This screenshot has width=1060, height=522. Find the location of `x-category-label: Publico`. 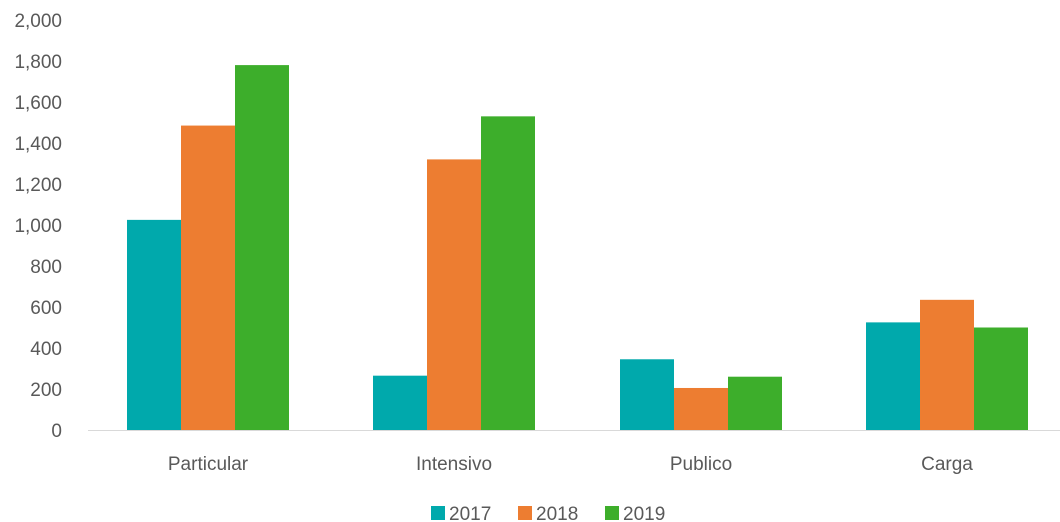

x-category-label: Publico is located at coordinates (701, 464).